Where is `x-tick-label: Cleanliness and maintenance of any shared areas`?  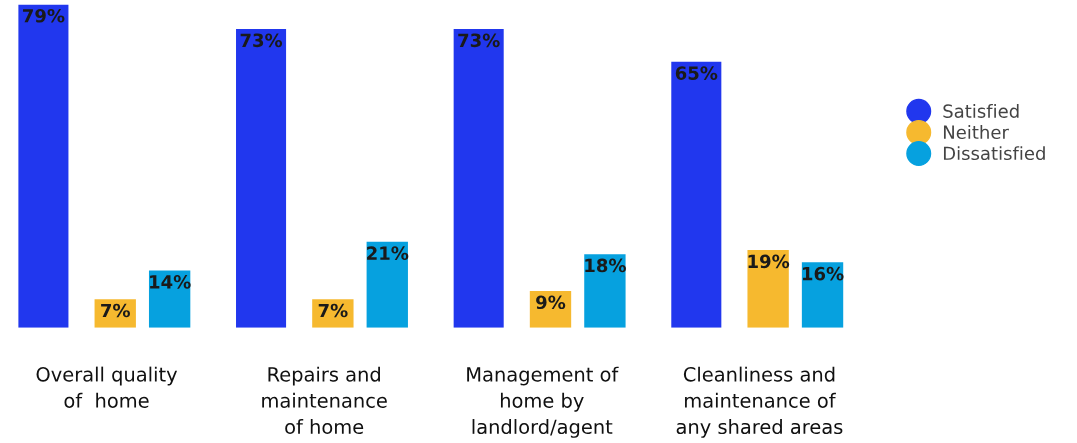
x-tick-label: Cleanliness and maintenance of any shared areas is located at coordinates (759, 402).